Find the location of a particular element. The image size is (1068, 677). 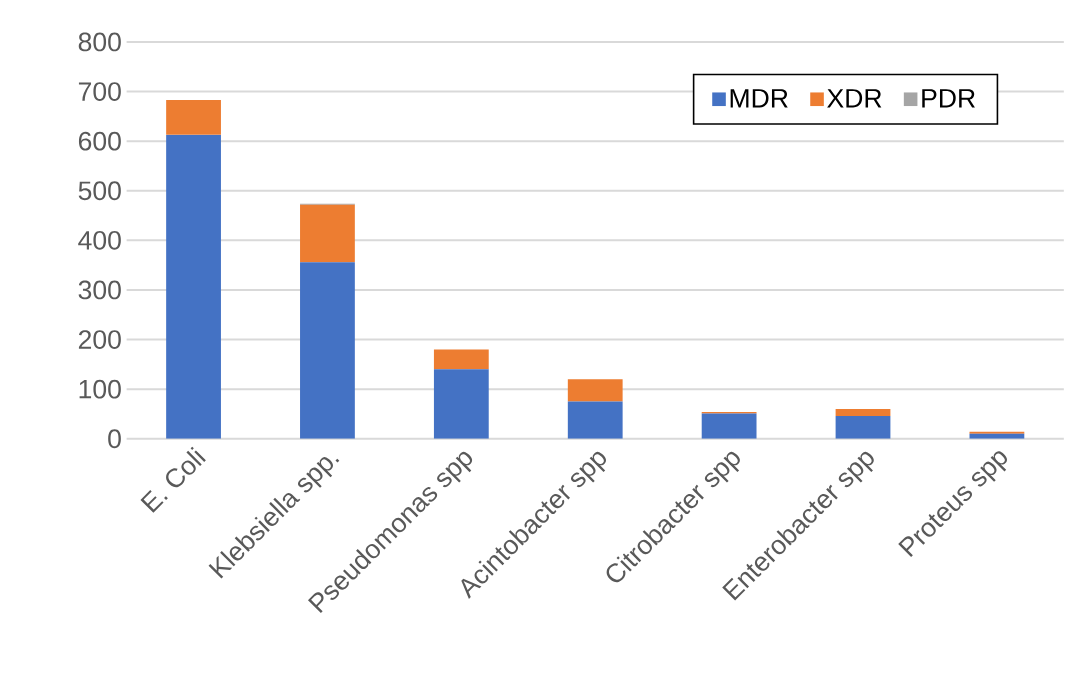

y-tick-label: 800 is located at coordinates (99, 42).